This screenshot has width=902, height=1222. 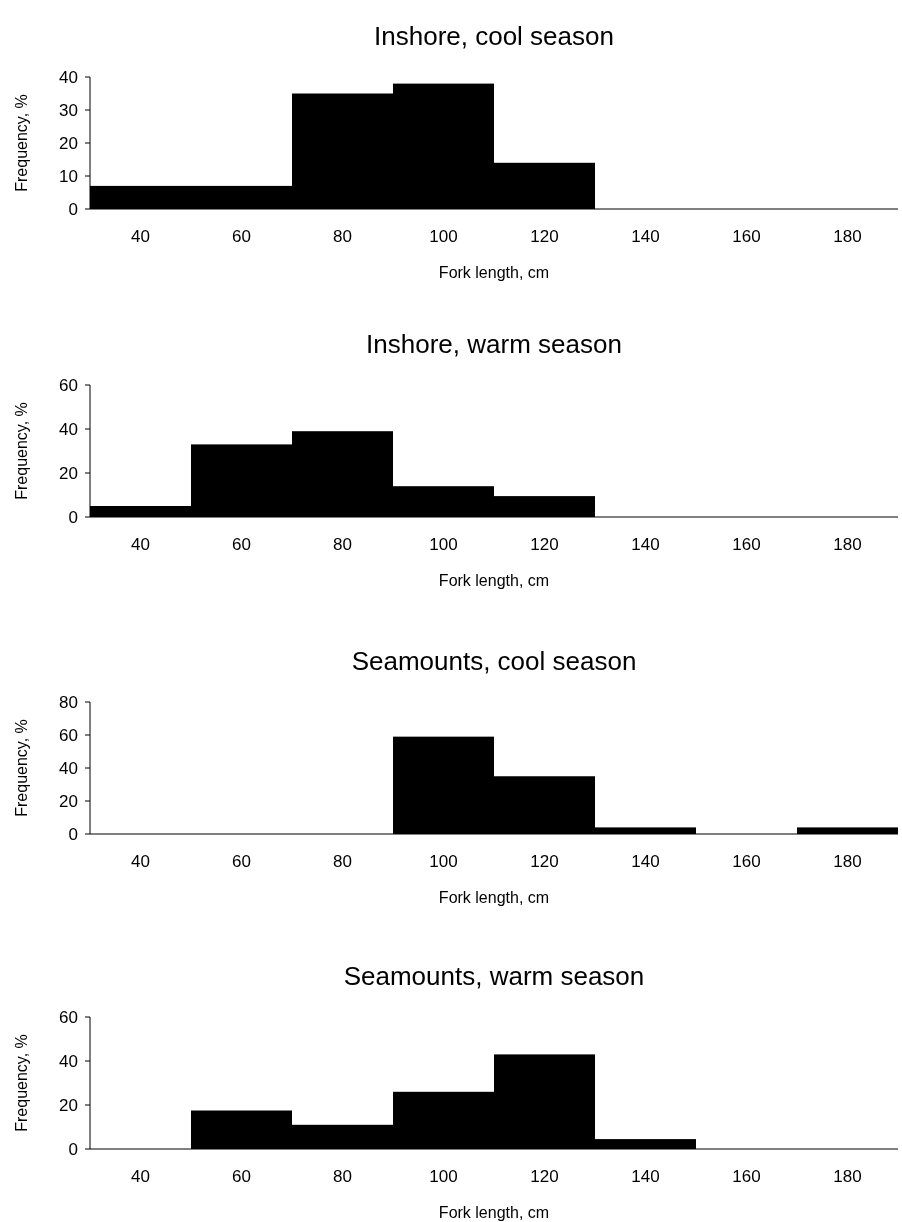 What do you see at coordinates (494, 36) in the screenshot?
I see `chart-title: Inshore, cool season` at bounding box center [494, 36].